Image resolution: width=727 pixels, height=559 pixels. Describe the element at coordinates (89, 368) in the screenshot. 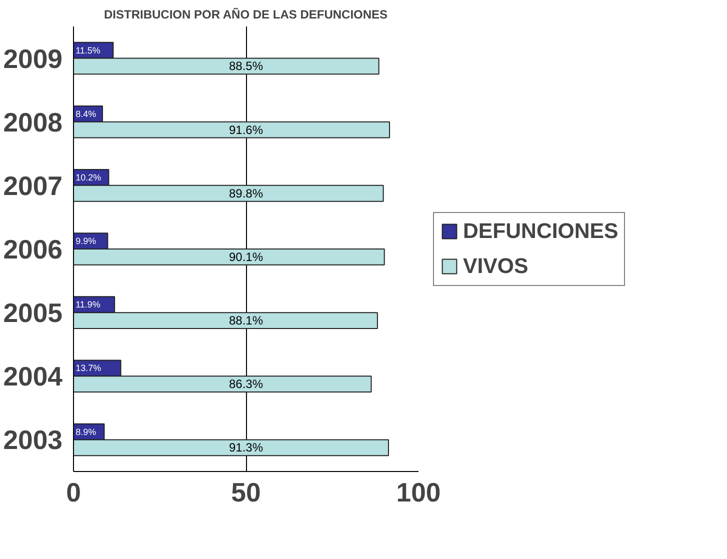

I see `data-label: 13.7%` at that location.